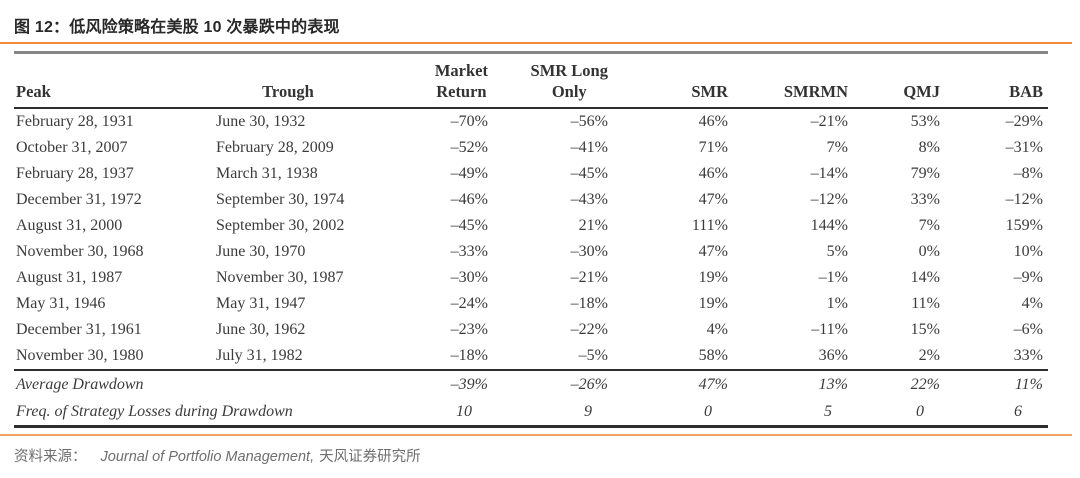 This screenshot has width=1080, height=478. I want to click on col-header-bab: BAB, so click(995, 80).